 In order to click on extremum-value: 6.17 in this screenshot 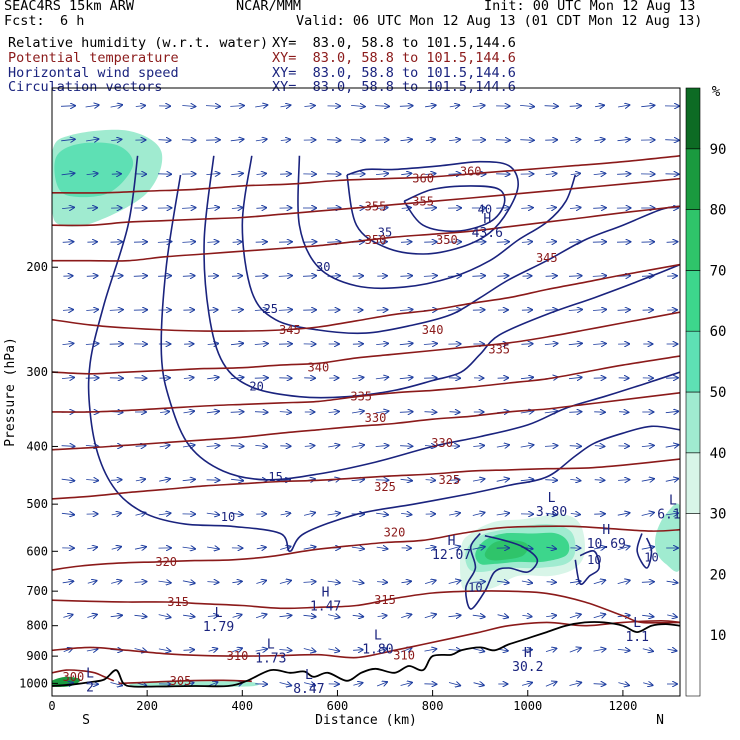, I will do `click(672, 515)`.